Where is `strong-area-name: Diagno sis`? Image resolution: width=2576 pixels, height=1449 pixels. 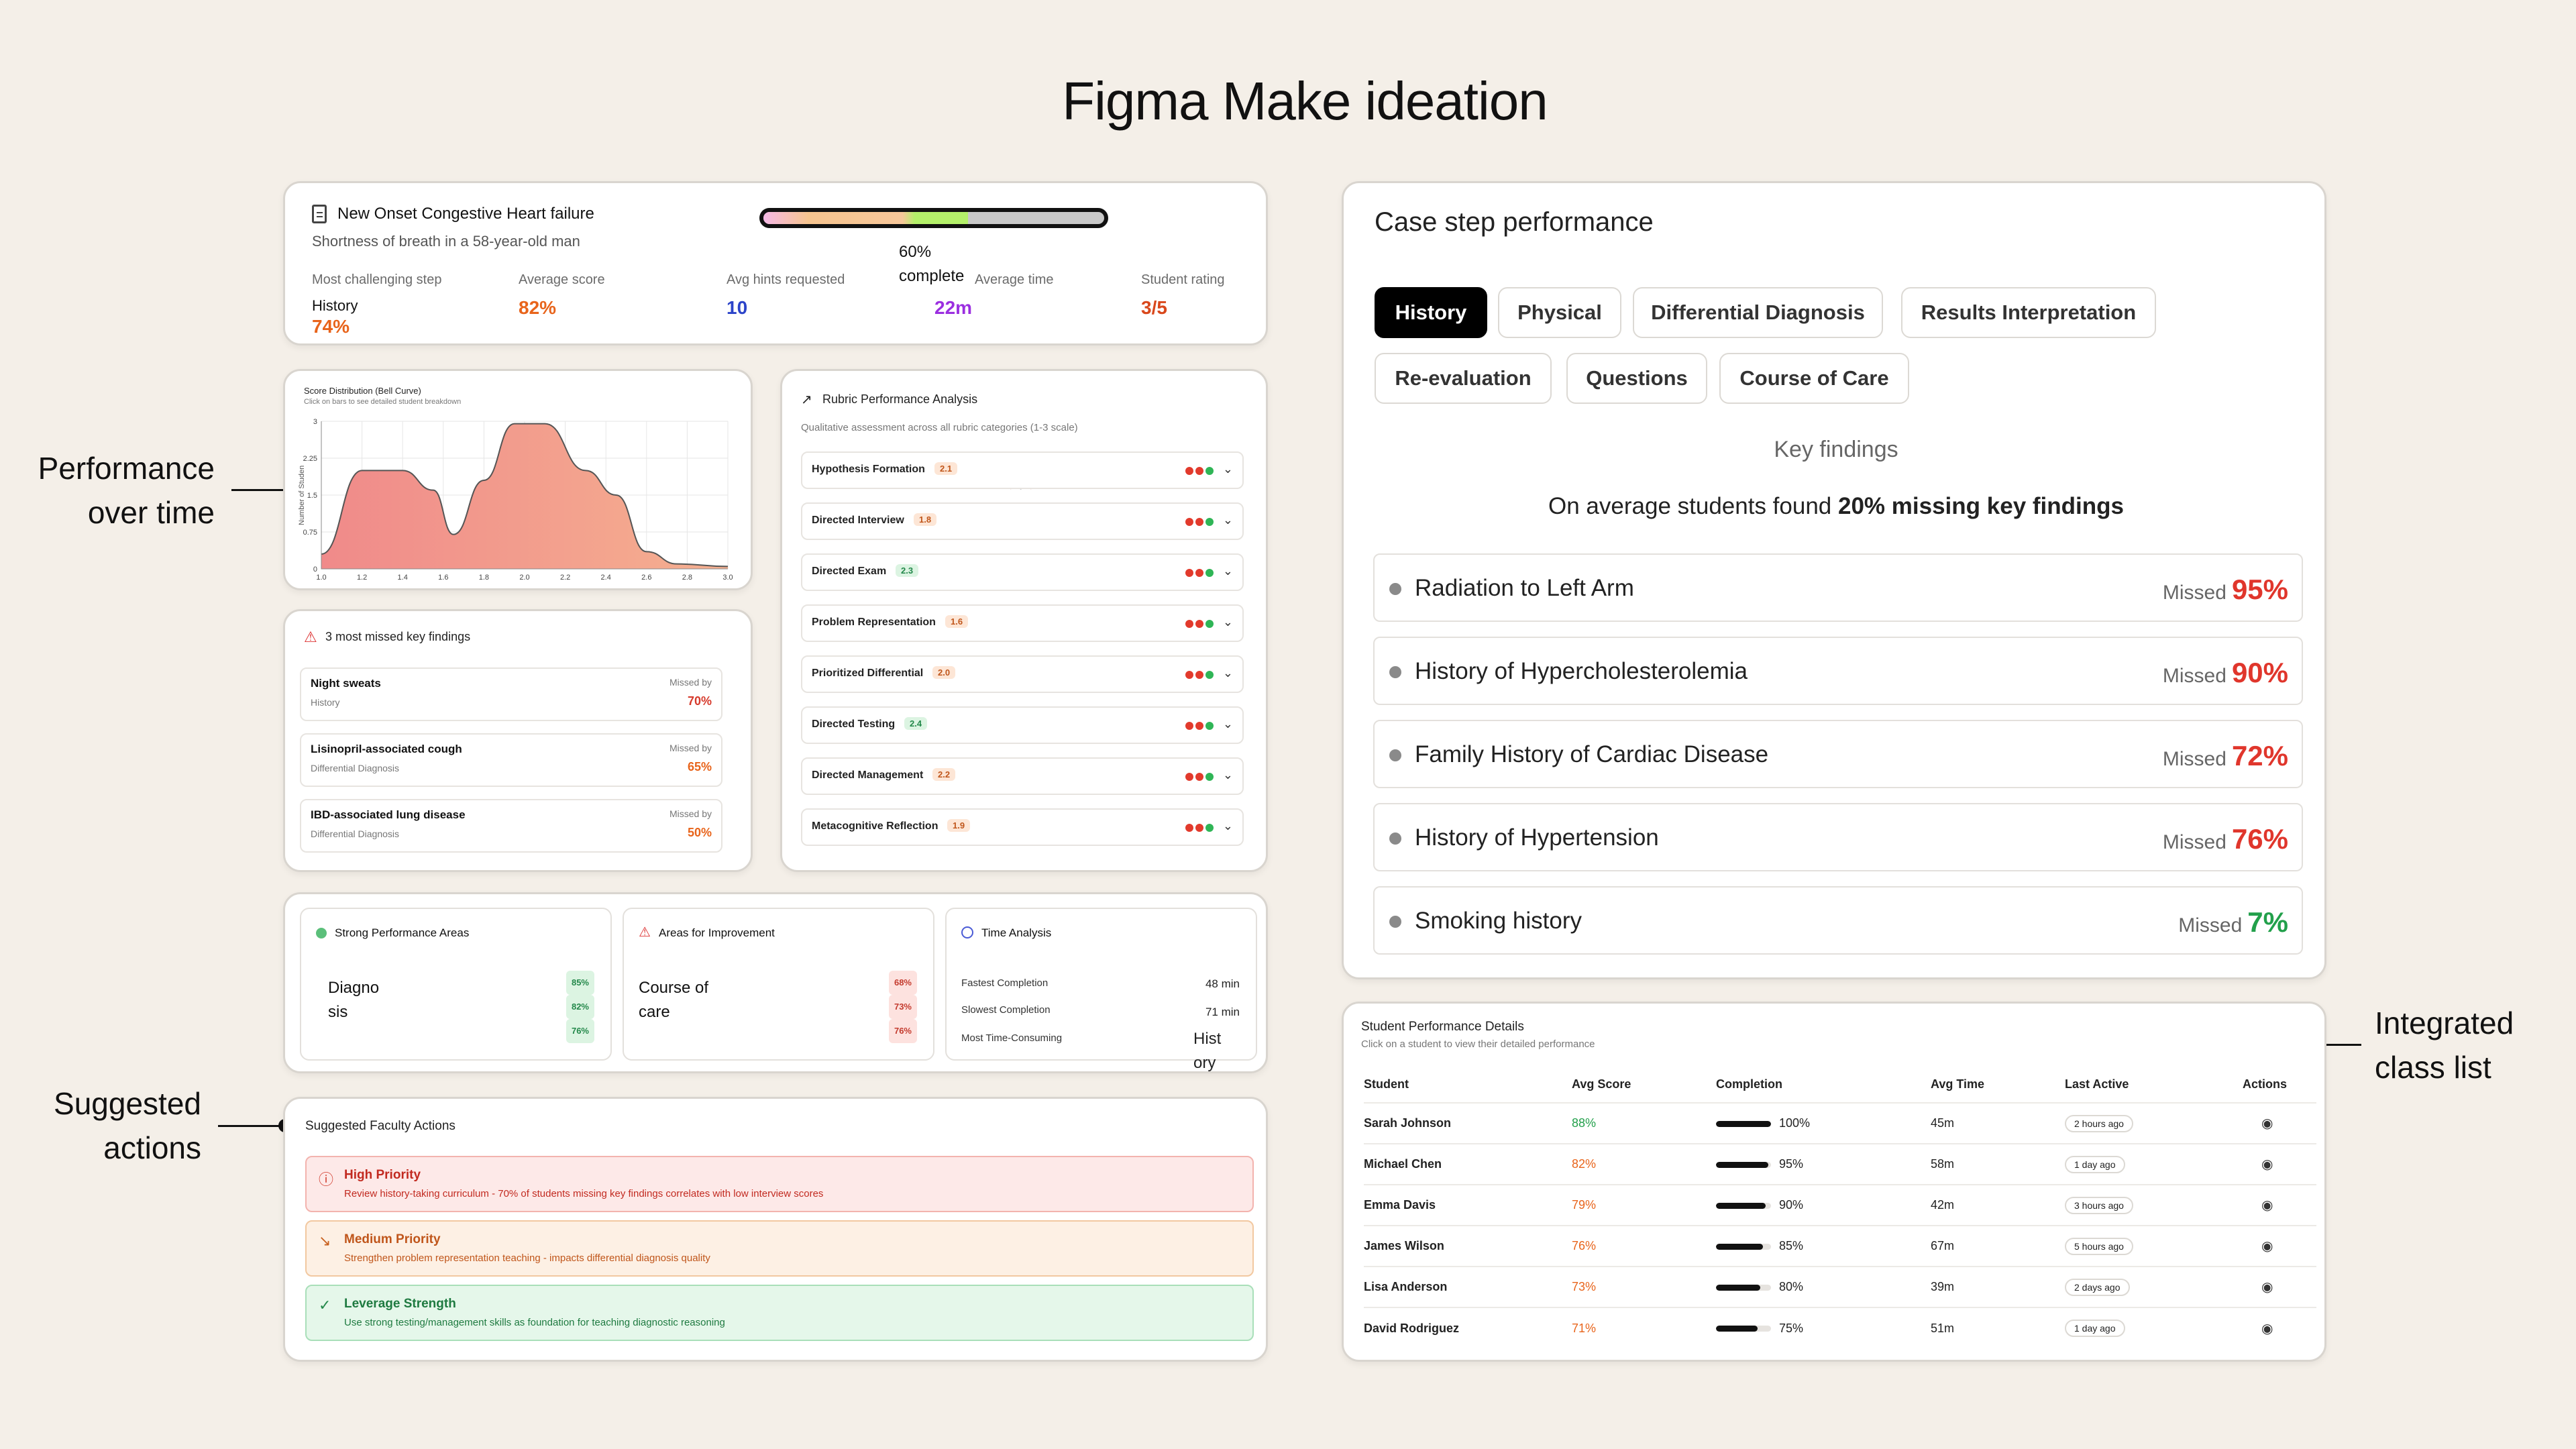 strong-area-name: Diagno sis is located at coordinates (354, 1000).